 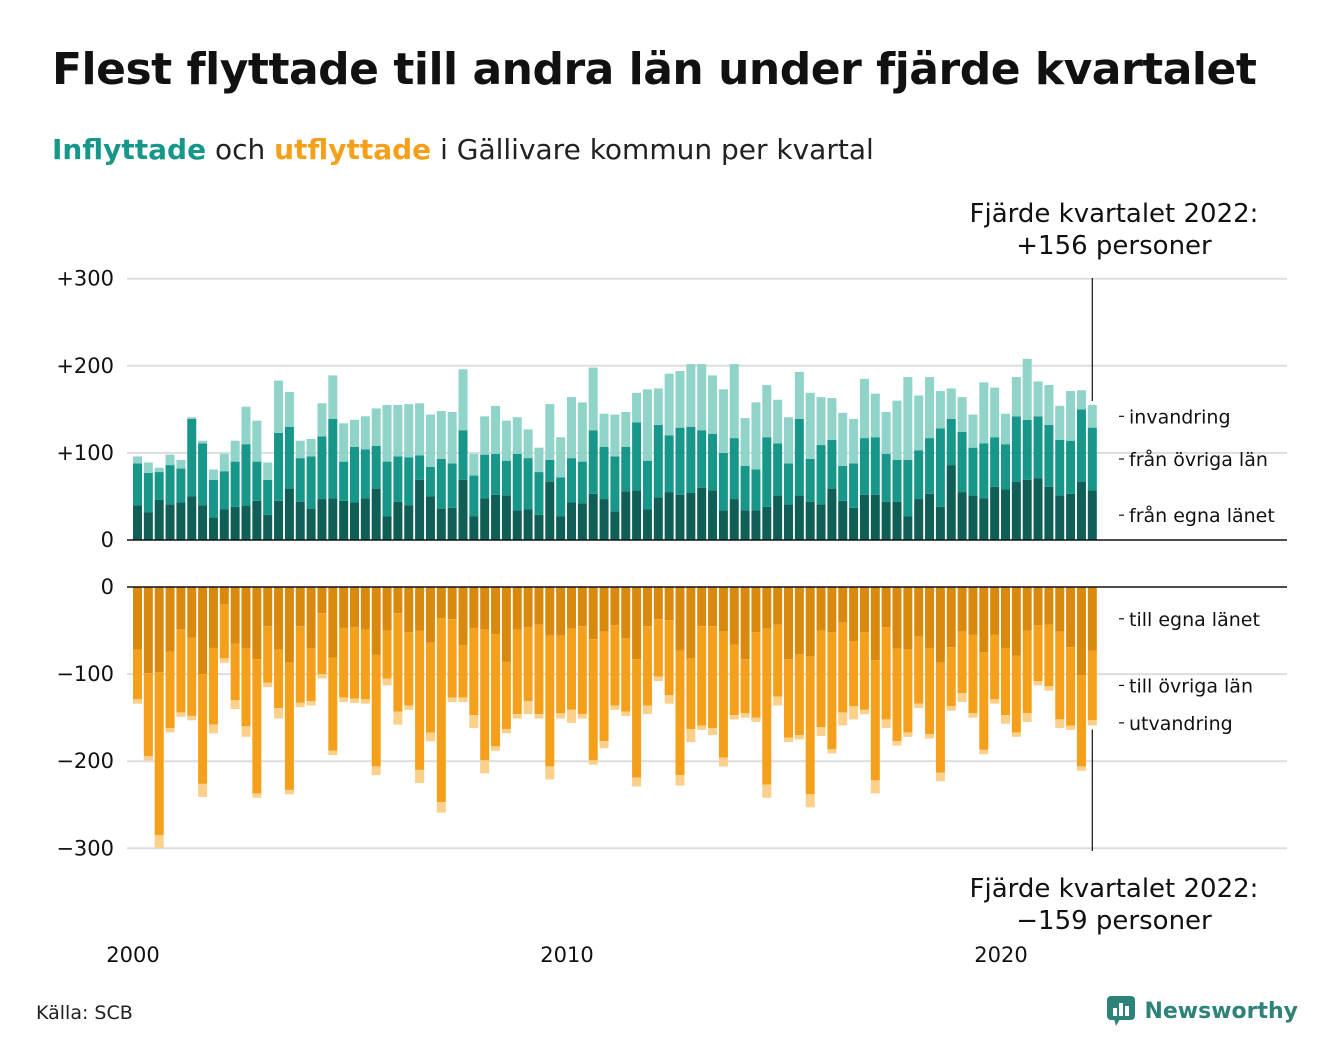 What do you see at coordinates (240, 149) in the screenshot?
I see `subtitle-connector: och` at bounding box center [240, 149].